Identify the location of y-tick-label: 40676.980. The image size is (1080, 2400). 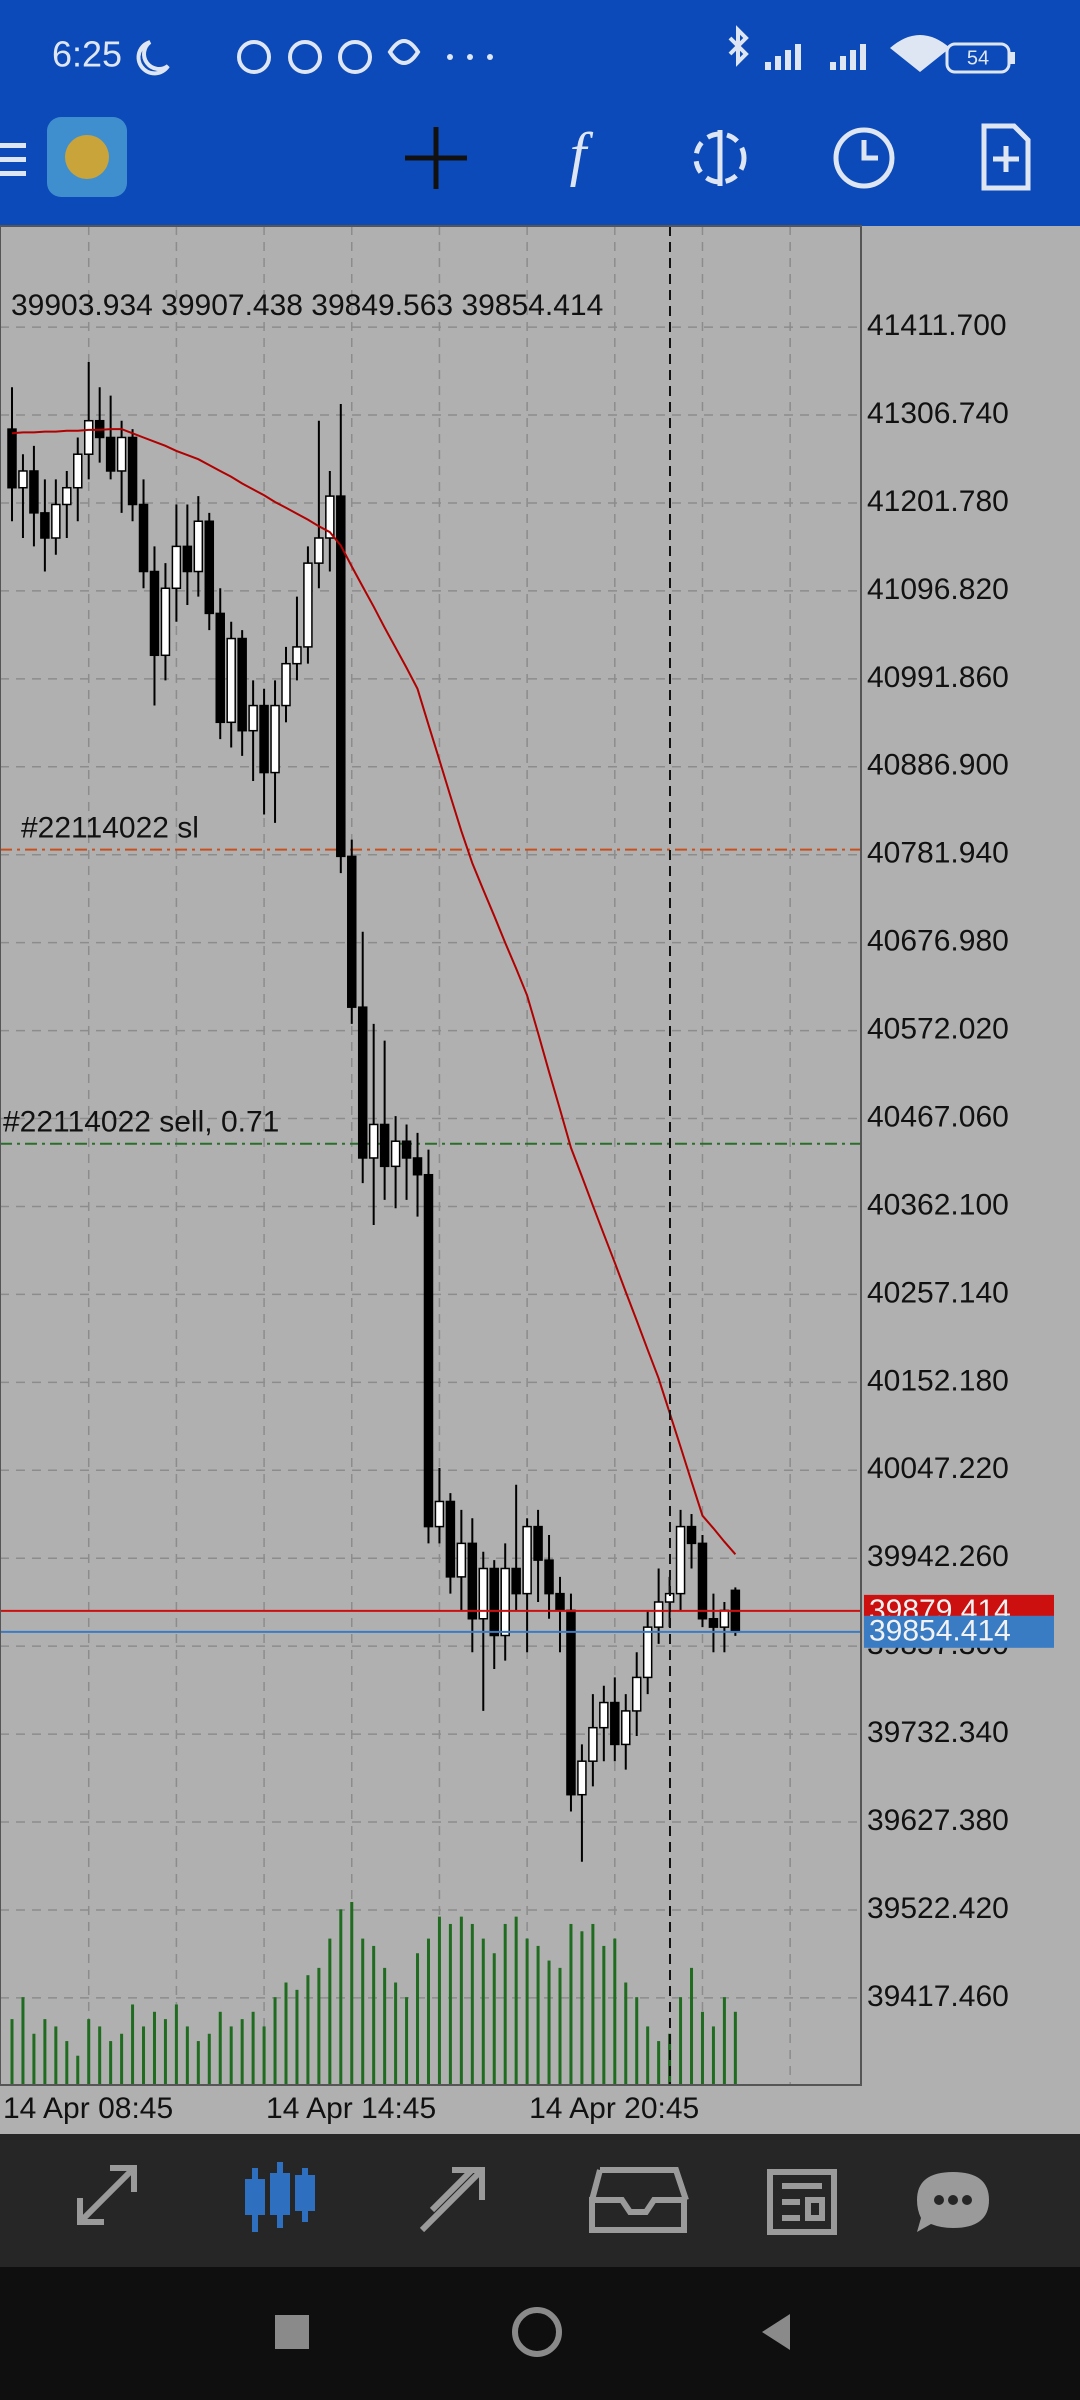
(938, 941).